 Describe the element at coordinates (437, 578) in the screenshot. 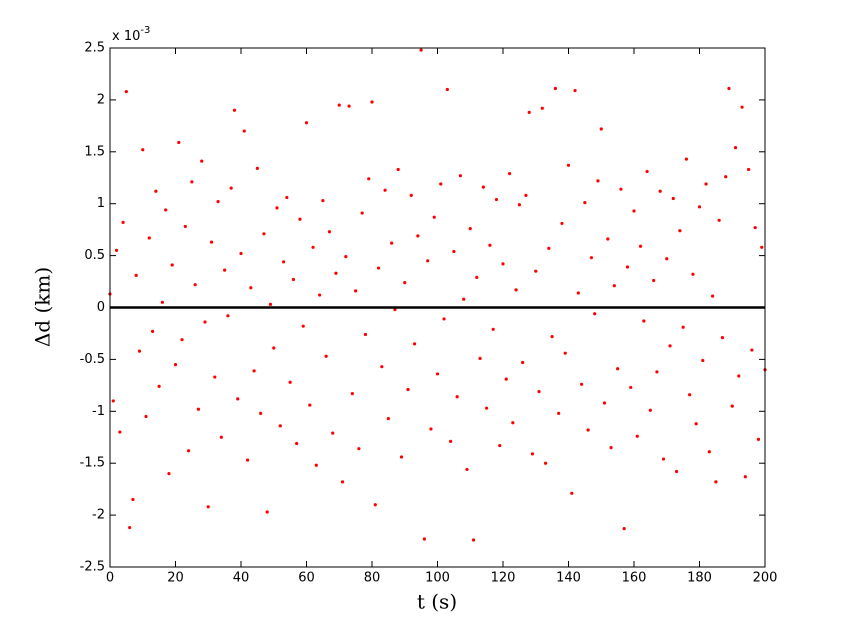

I see `x-tick-label: 100` at that location.